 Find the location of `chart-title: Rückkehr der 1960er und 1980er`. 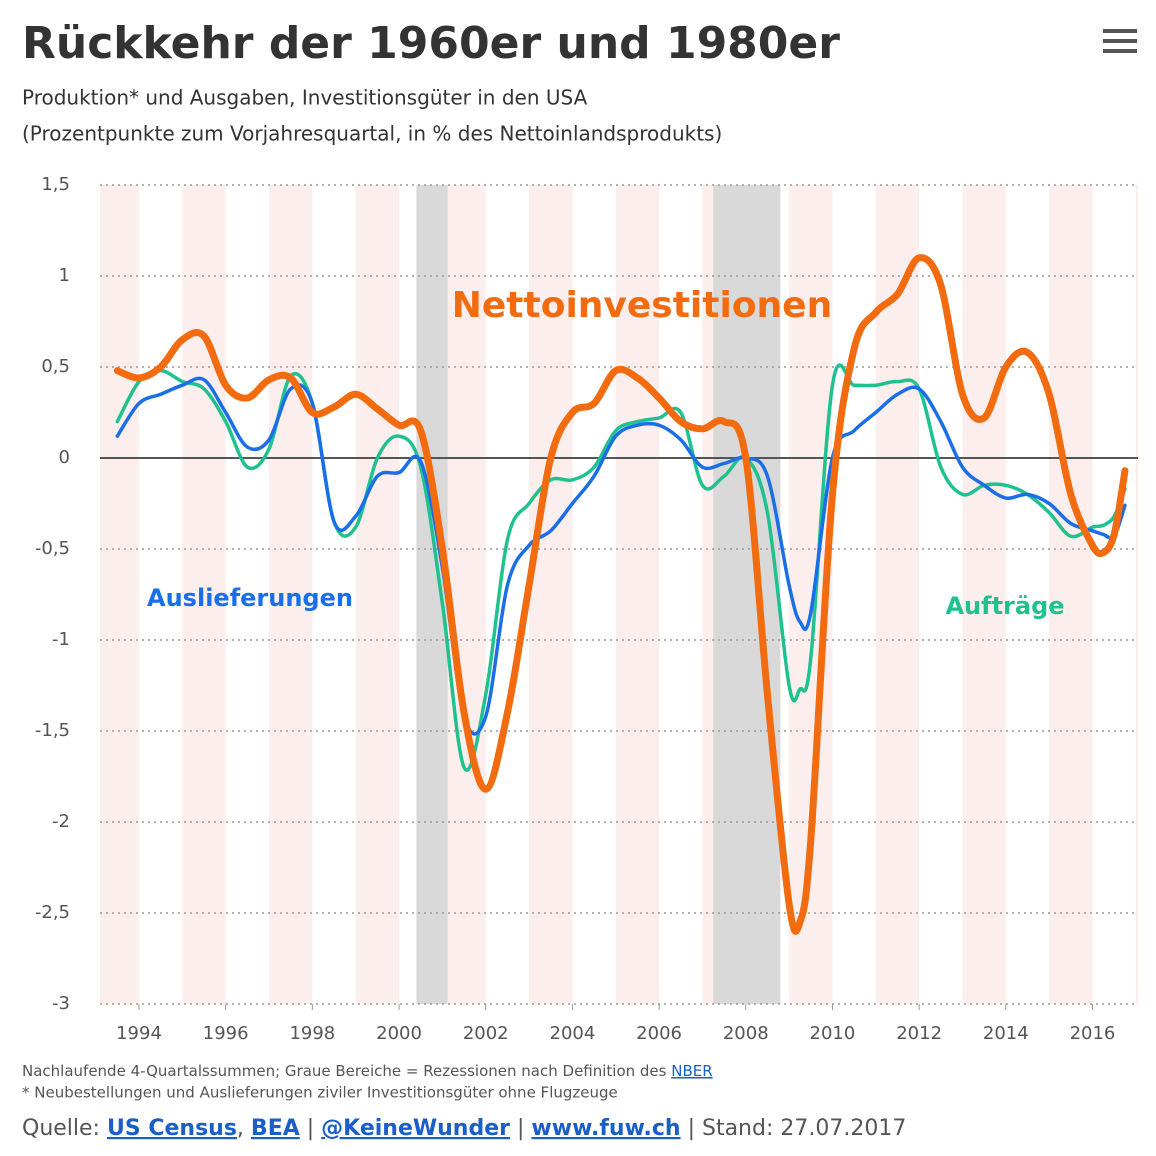

chart-title: Rückkehr der 1960er und 1980er is located at coordinates (431, 43).